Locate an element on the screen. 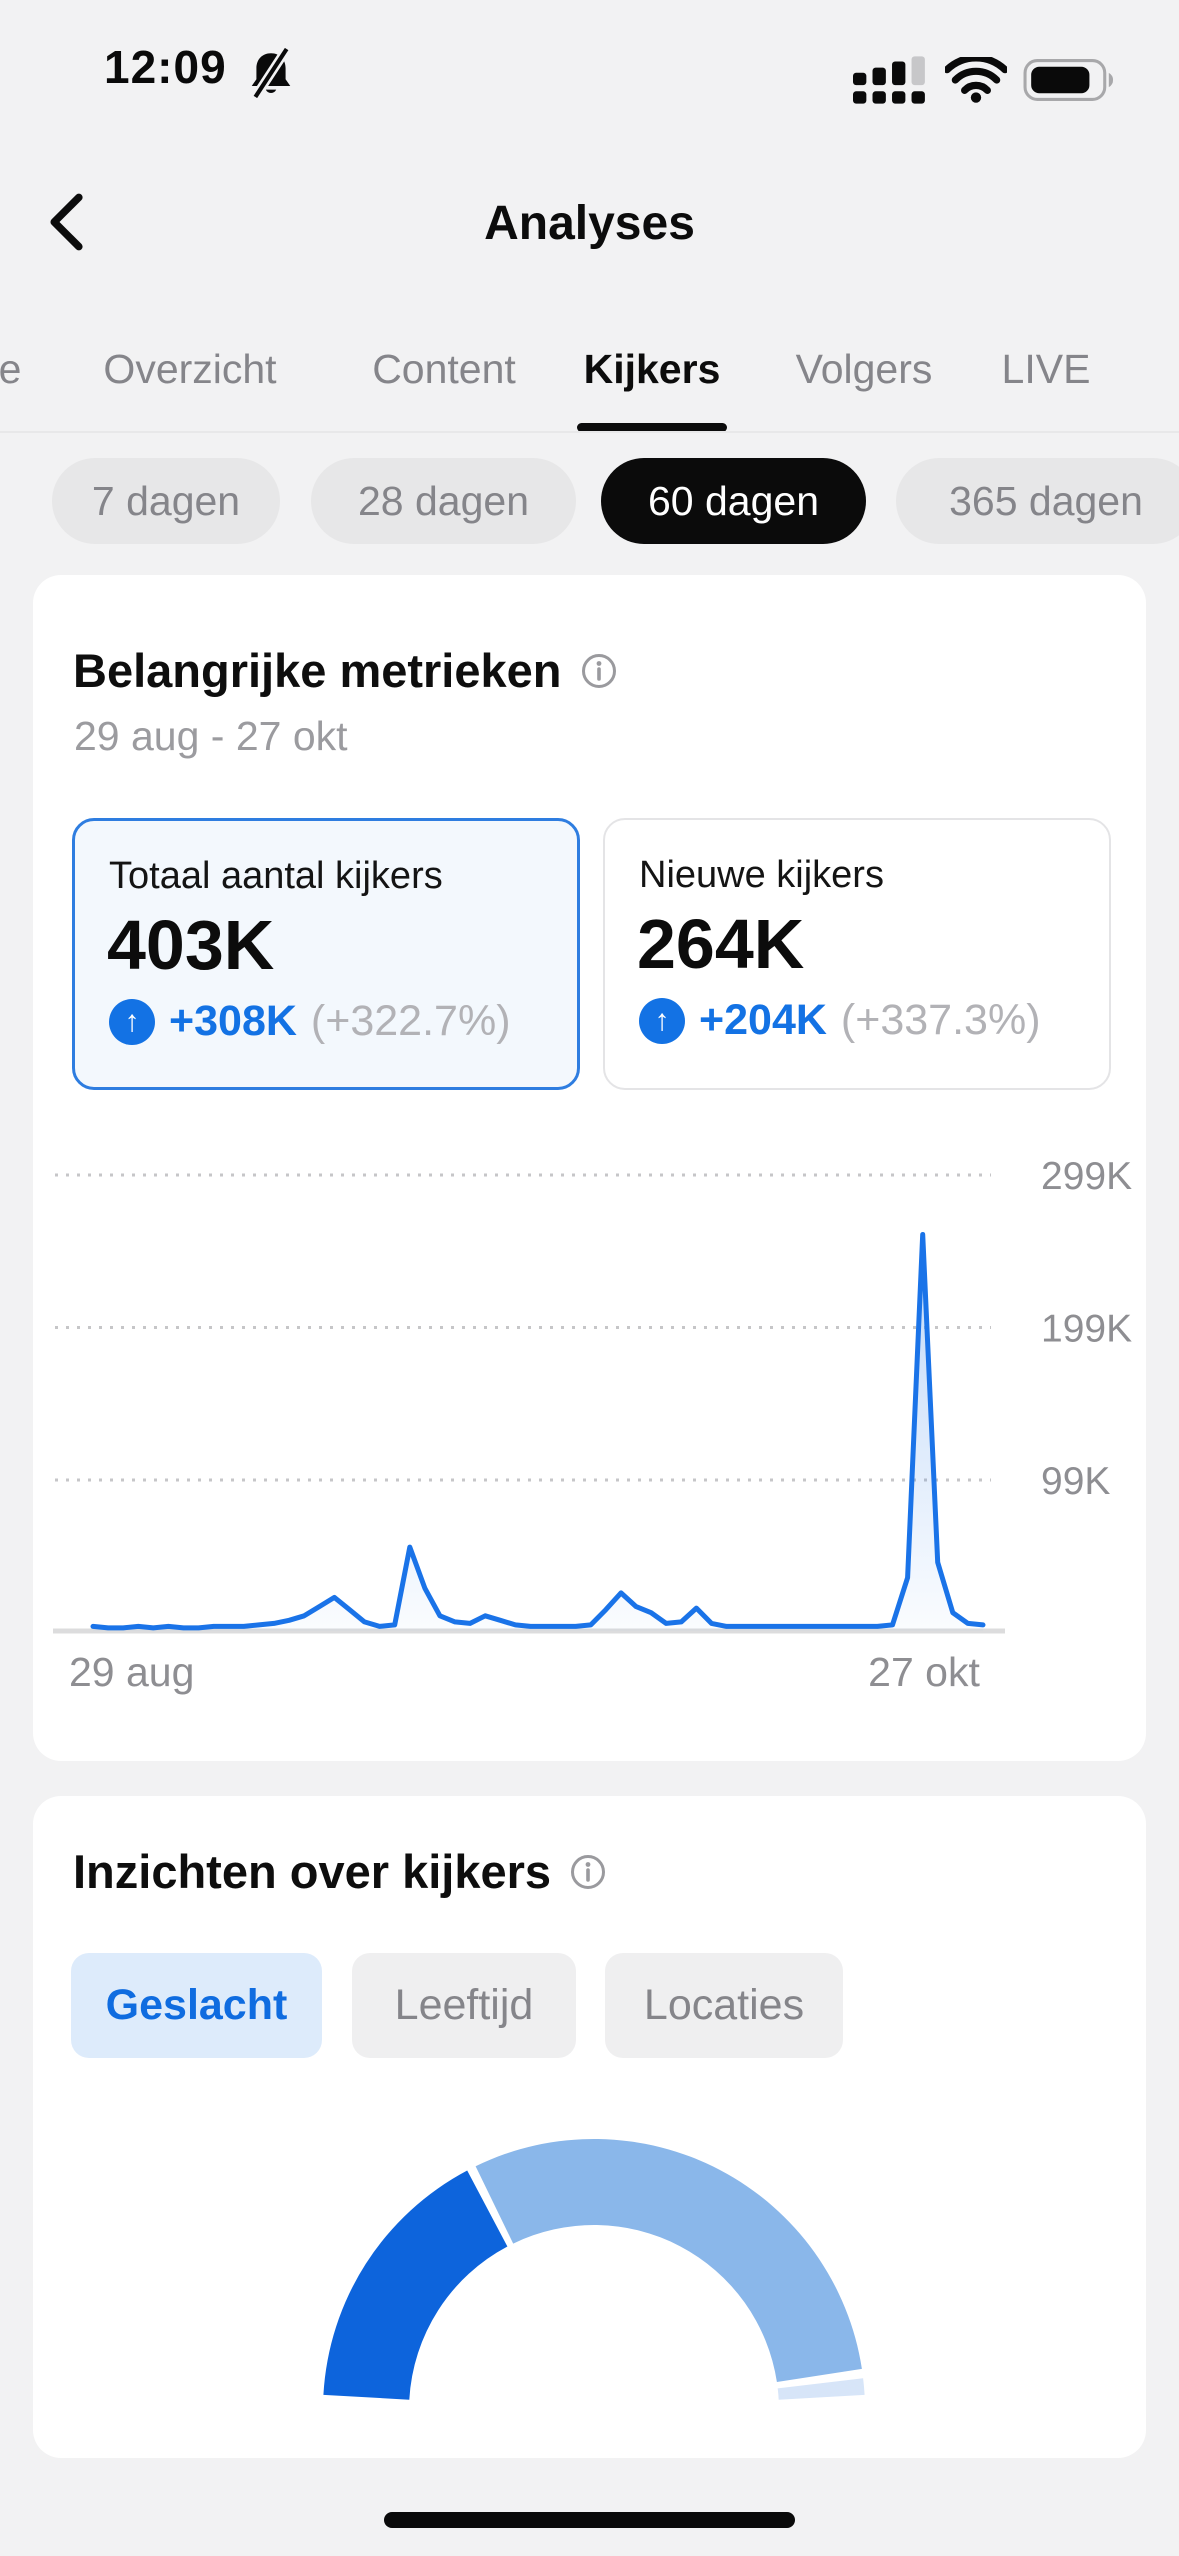 This screenshot has height=2556, width=1179. notifications-muted-icon is located at coordinates (271, 73).